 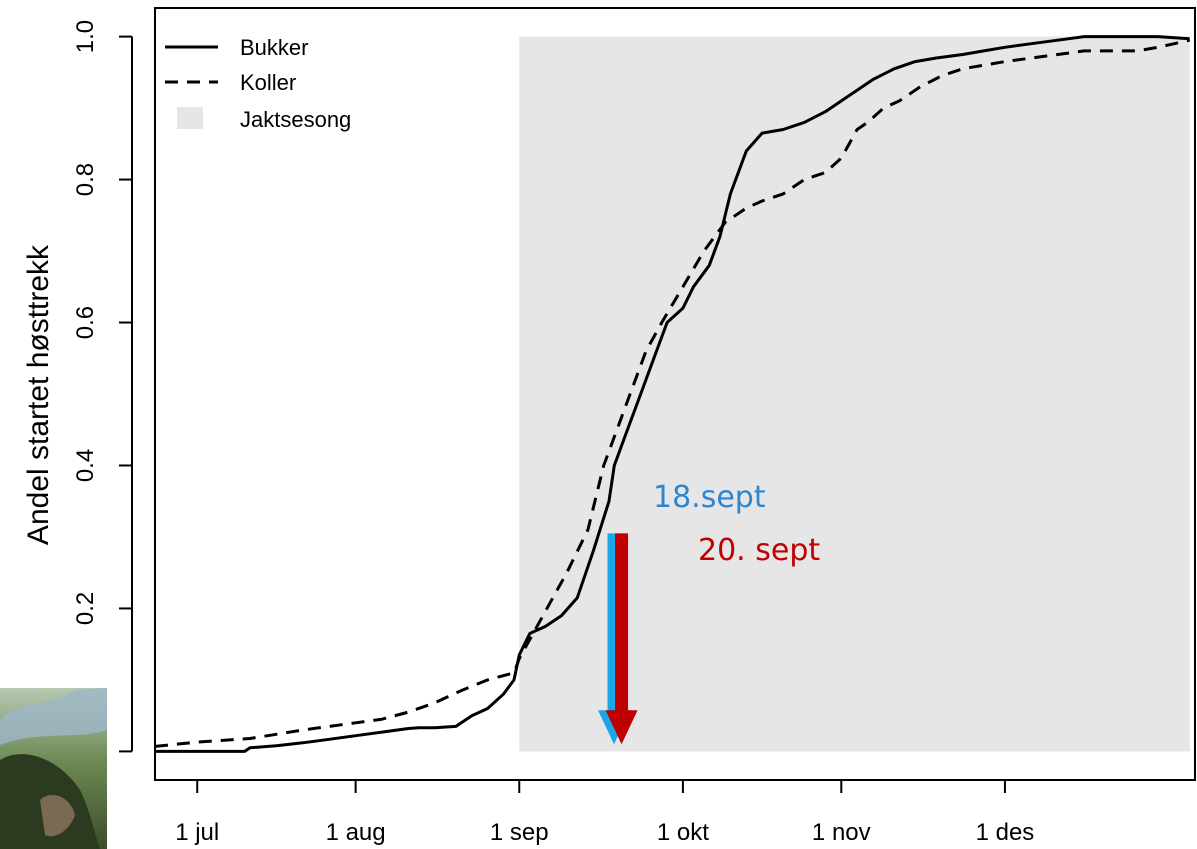 What do you see at coordinates (85, 322) in the screenshot?
I see `y-tick-label: 0.6` at bounding box center [85, 322].